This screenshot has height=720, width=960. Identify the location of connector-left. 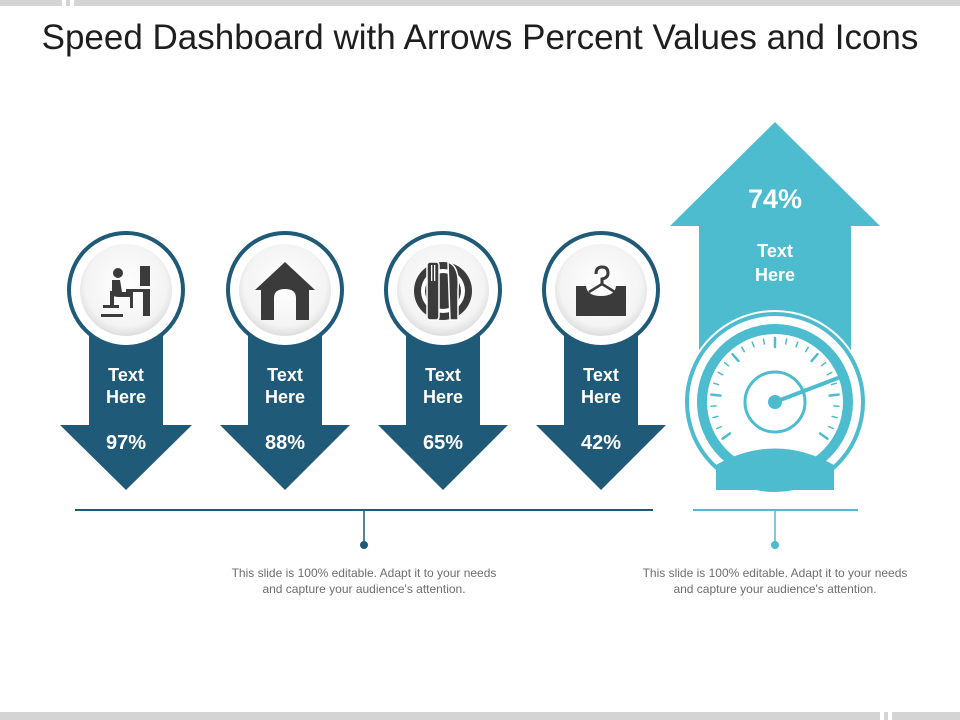
(364, 529).